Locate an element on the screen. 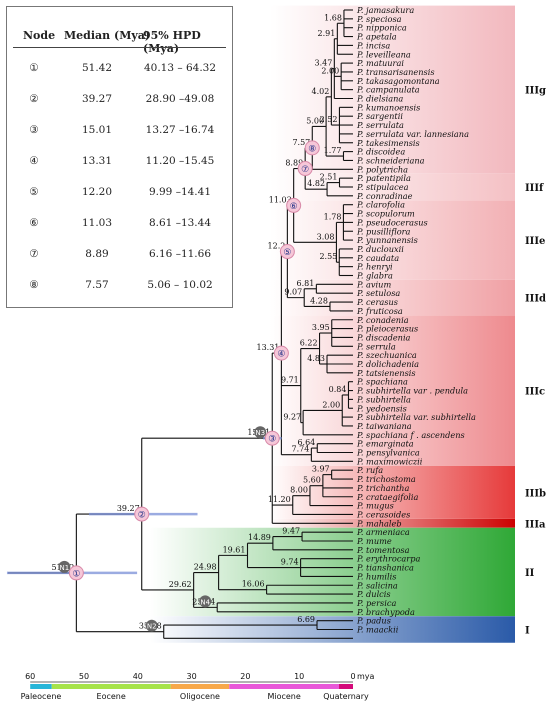 The image size is (550, 717). node-age-label: 5.00 is located at coordinates (315, 120).